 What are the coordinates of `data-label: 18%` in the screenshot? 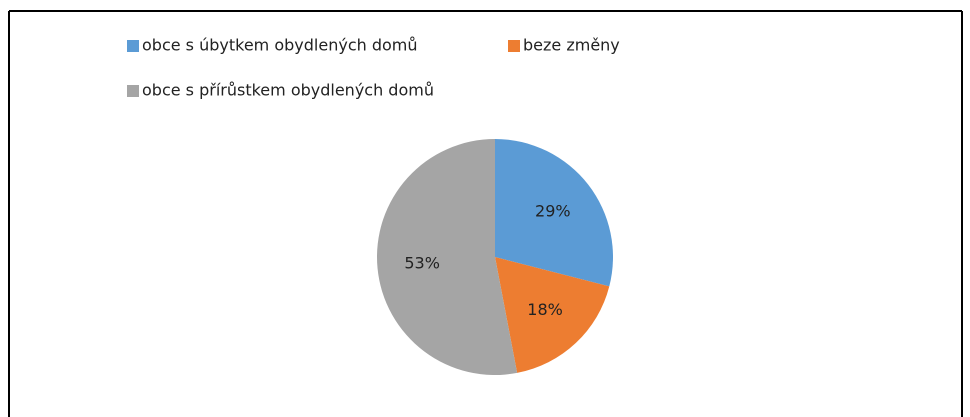 It's located at (545, 309).